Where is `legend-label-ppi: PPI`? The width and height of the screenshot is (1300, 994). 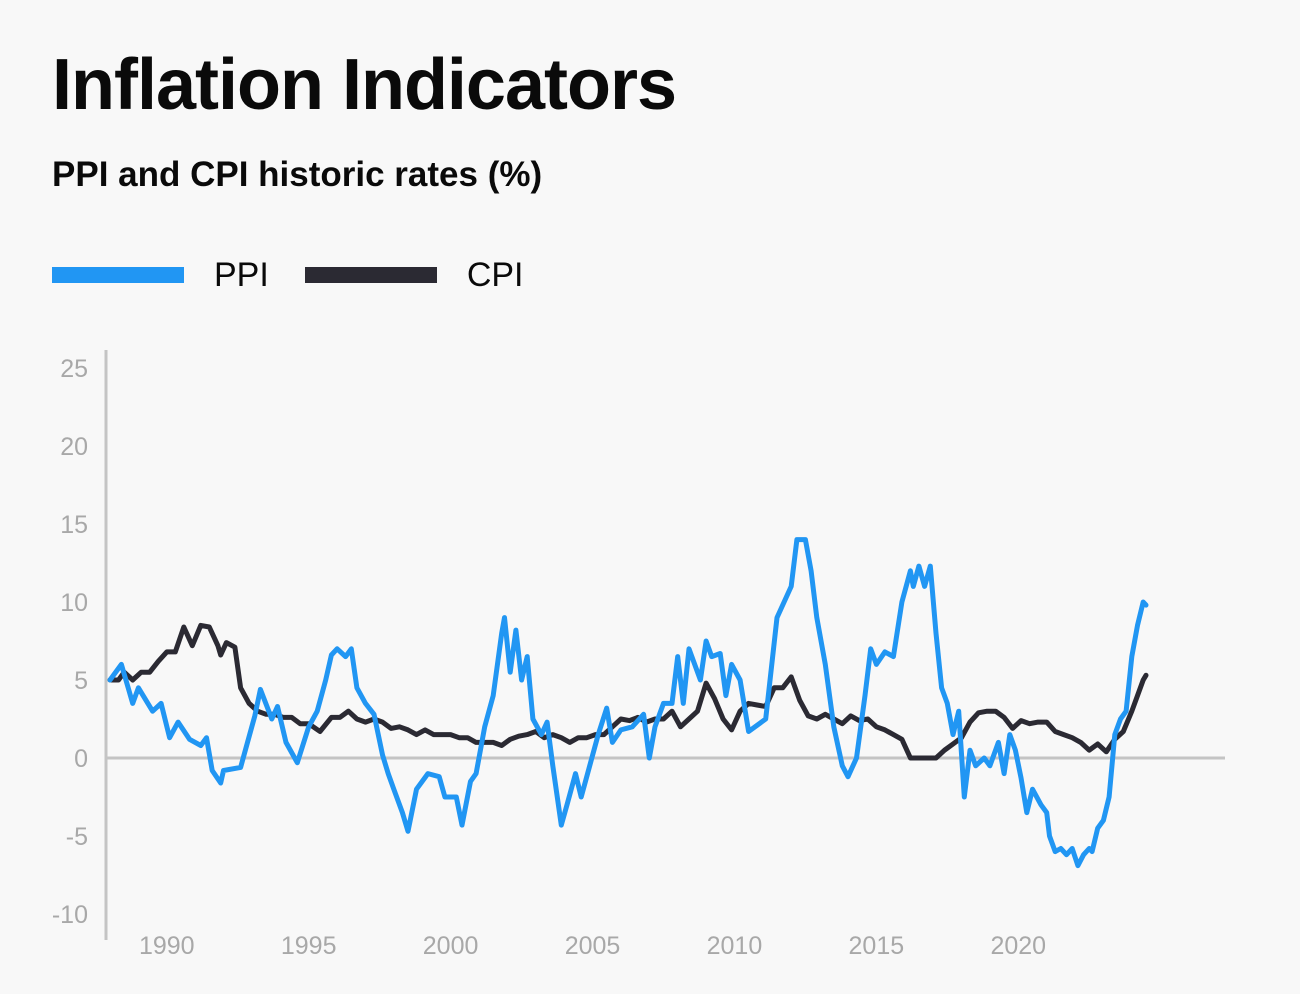
legend-label-ppi: PPI is located at coordinates (241, 274).